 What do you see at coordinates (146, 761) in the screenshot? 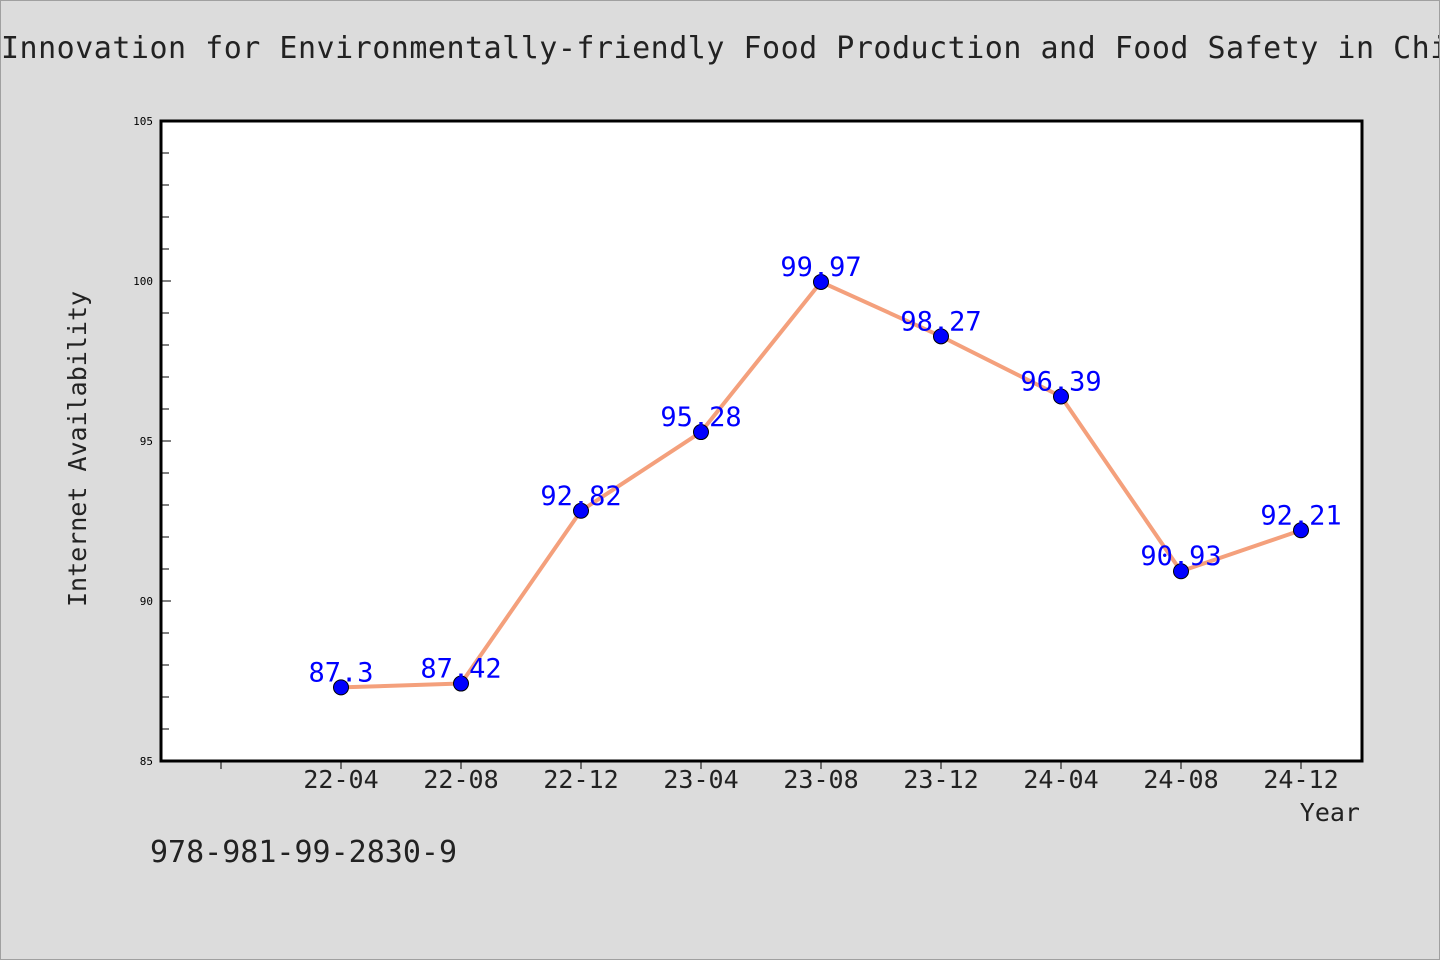
I see `y-tick-label: 85` at bounding box center [146, 761].